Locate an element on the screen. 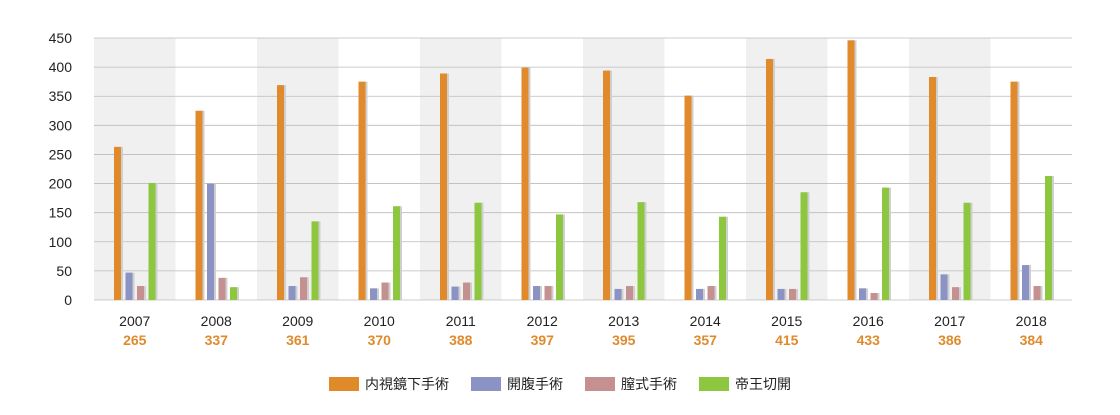 The image size is (1120, 415). bar-2007-s0 is located at coordinates (117, 223).